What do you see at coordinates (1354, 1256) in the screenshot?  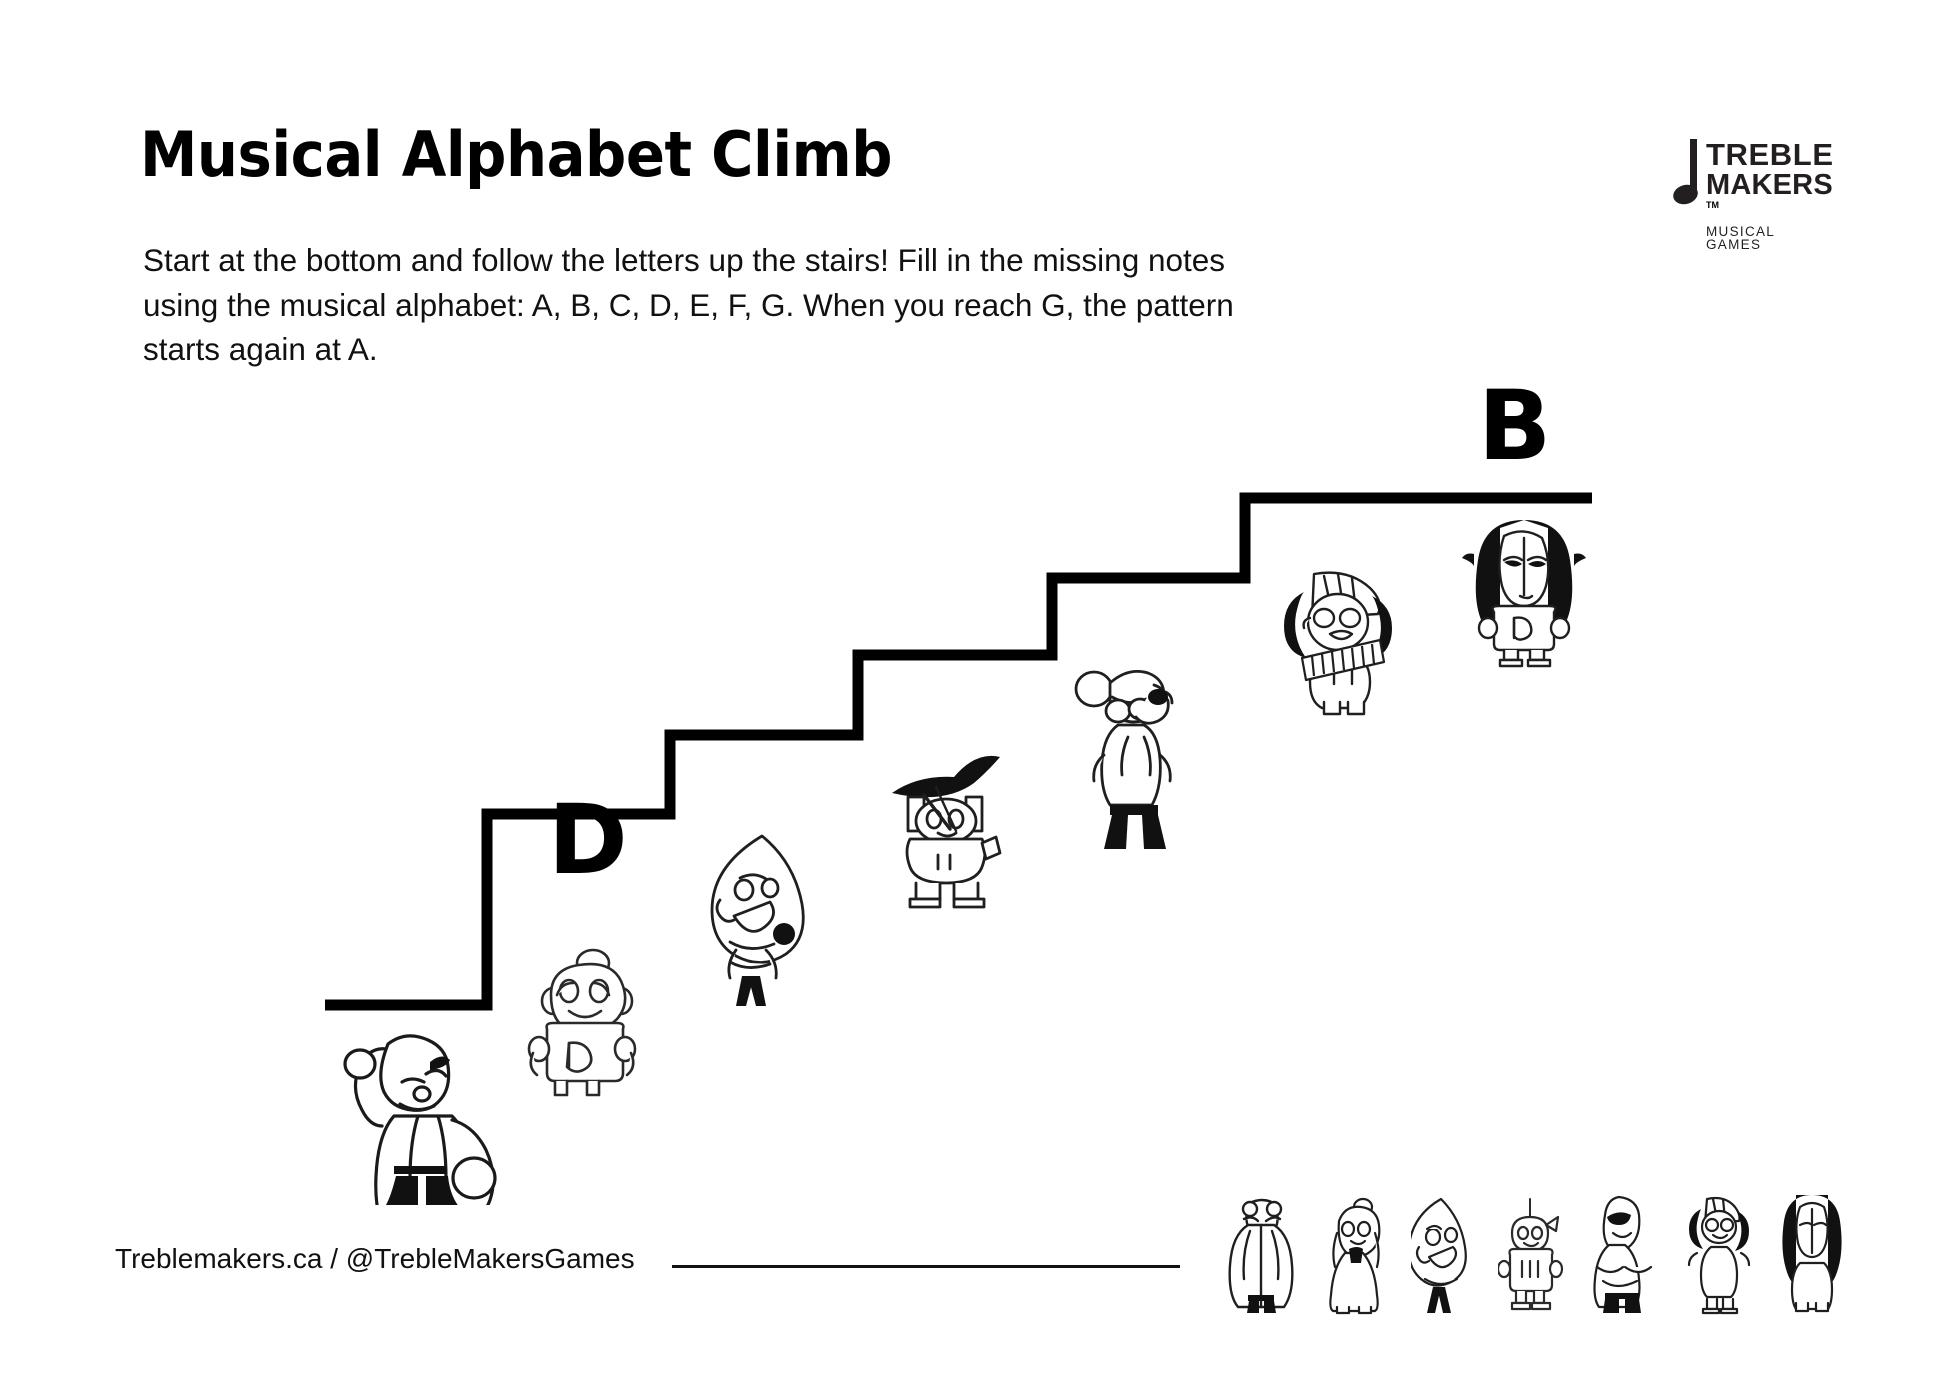 I see `footer-character-ponytail` at bounding box center [1354, 1256].